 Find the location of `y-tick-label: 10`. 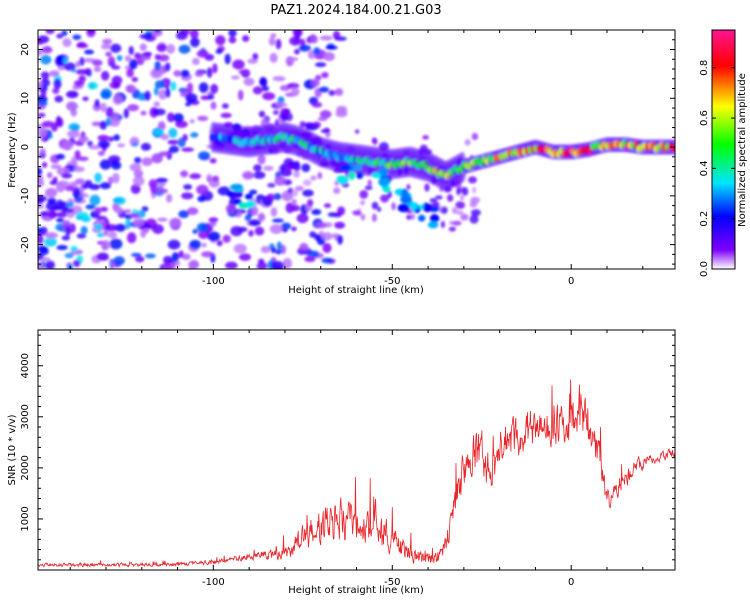

y-tick-label: 10 is located at coordinates (25, 98).